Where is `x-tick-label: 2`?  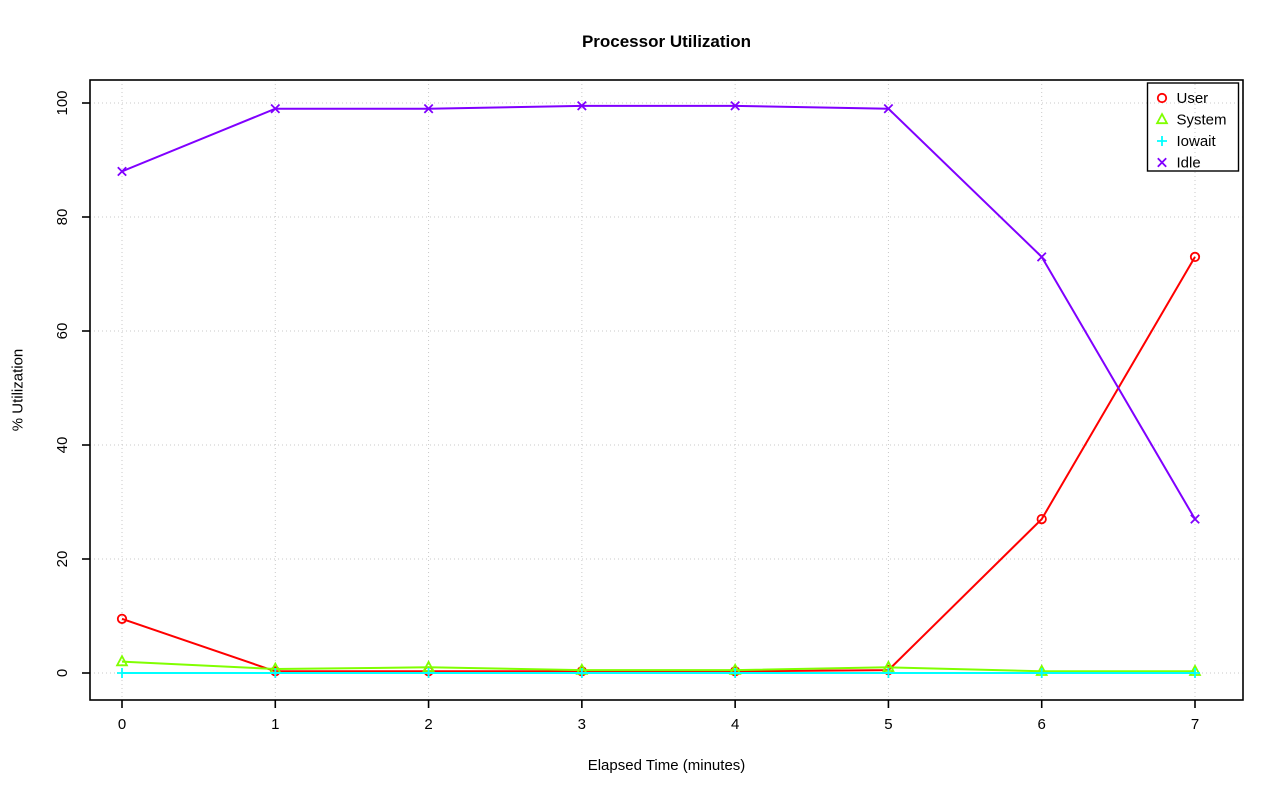
x-tick-label: 2 is located at coordinates (428, 724).